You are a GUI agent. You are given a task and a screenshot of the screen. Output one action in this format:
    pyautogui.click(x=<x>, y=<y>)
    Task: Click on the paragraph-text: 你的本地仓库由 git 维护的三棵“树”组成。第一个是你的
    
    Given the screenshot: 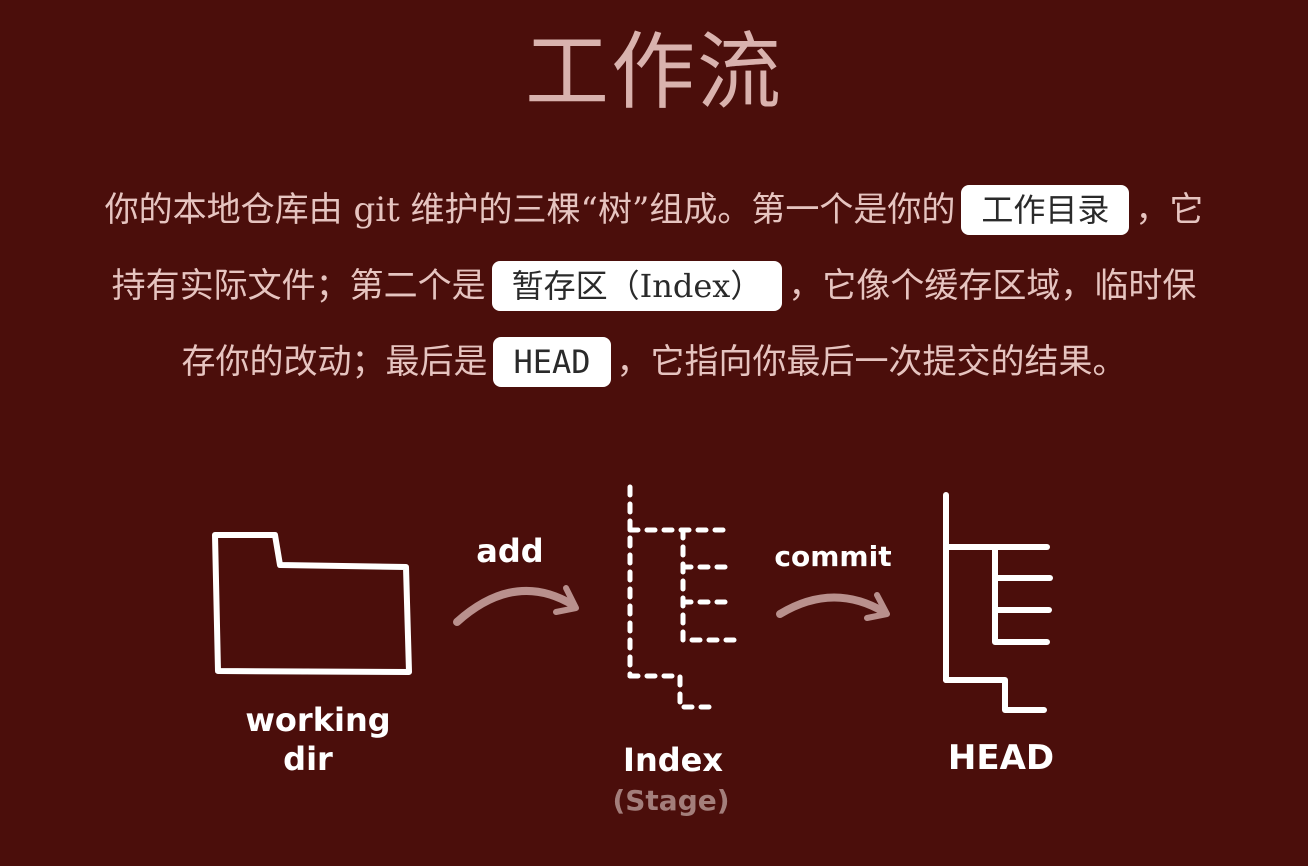 What is the action you would take?
    pyautogui.click(x=530, y=210)
    